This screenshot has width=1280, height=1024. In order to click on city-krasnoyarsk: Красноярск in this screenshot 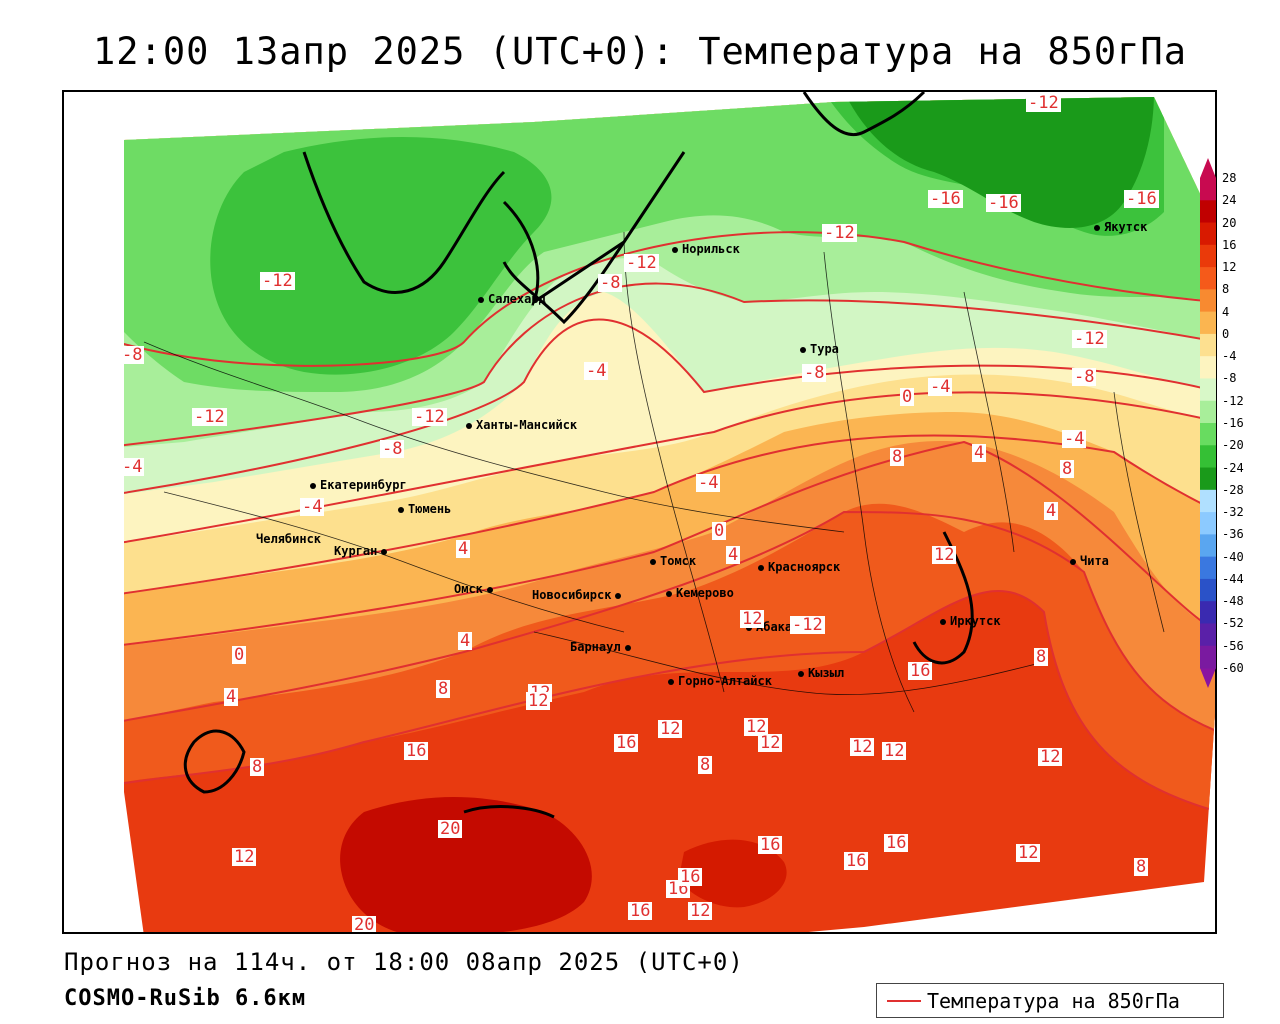, I will do `click(799, 567)`.